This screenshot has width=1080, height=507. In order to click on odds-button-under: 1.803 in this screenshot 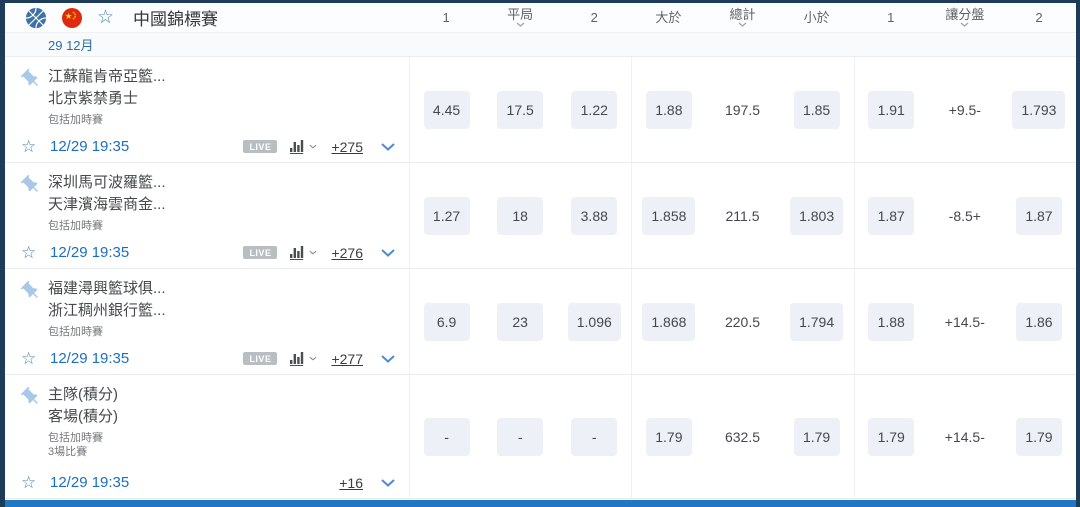, I will do `click(817, 215)`.